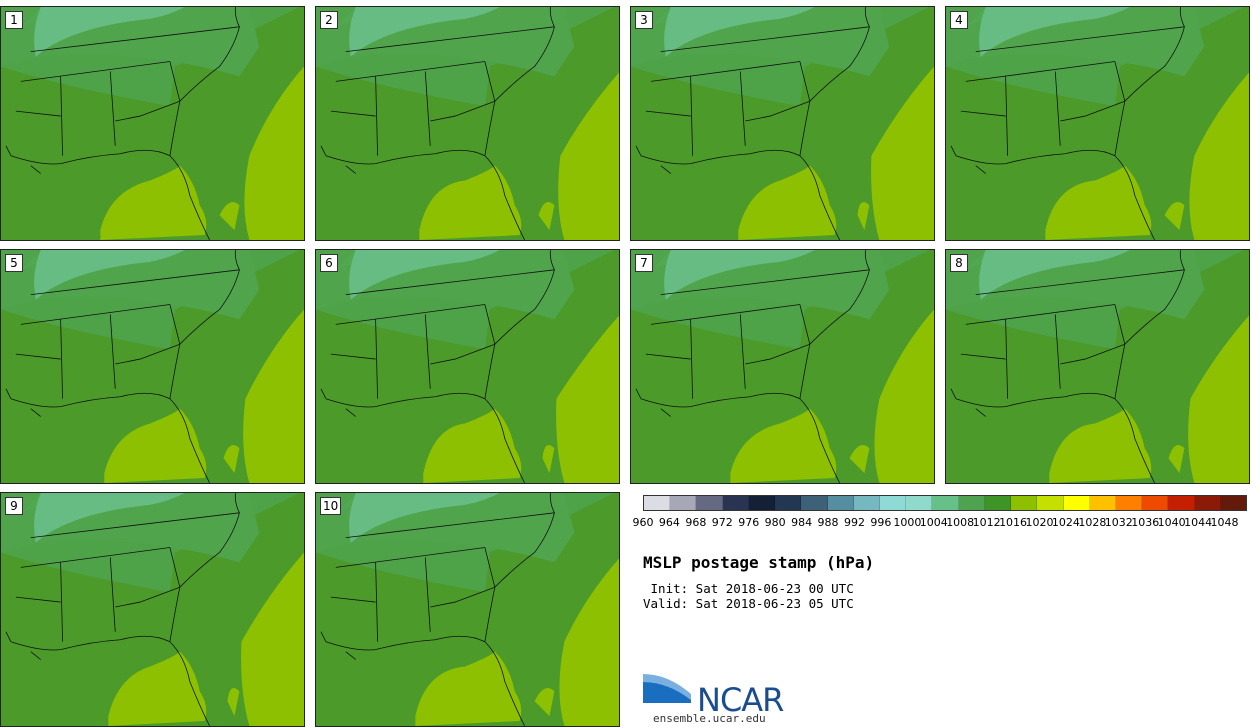 The height and width of the screenshot is (728, 1260). I want to click on map-panel: 7, so click(782, 366).